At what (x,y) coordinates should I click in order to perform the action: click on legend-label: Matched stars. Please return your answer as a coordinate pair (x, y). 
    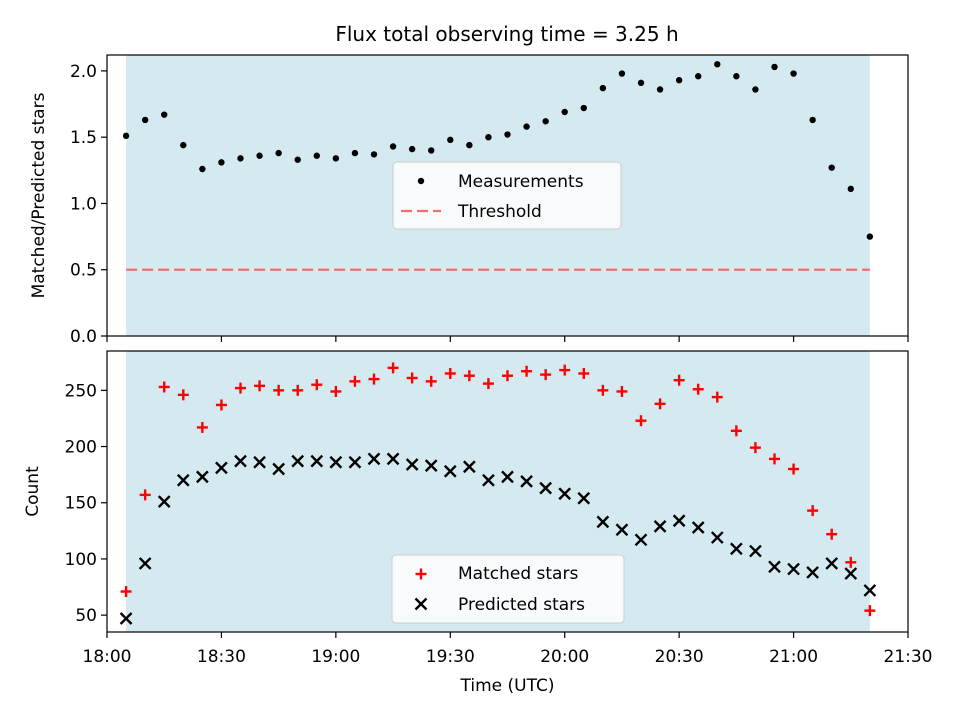
    Looking at the image, I should click on (518, 574).